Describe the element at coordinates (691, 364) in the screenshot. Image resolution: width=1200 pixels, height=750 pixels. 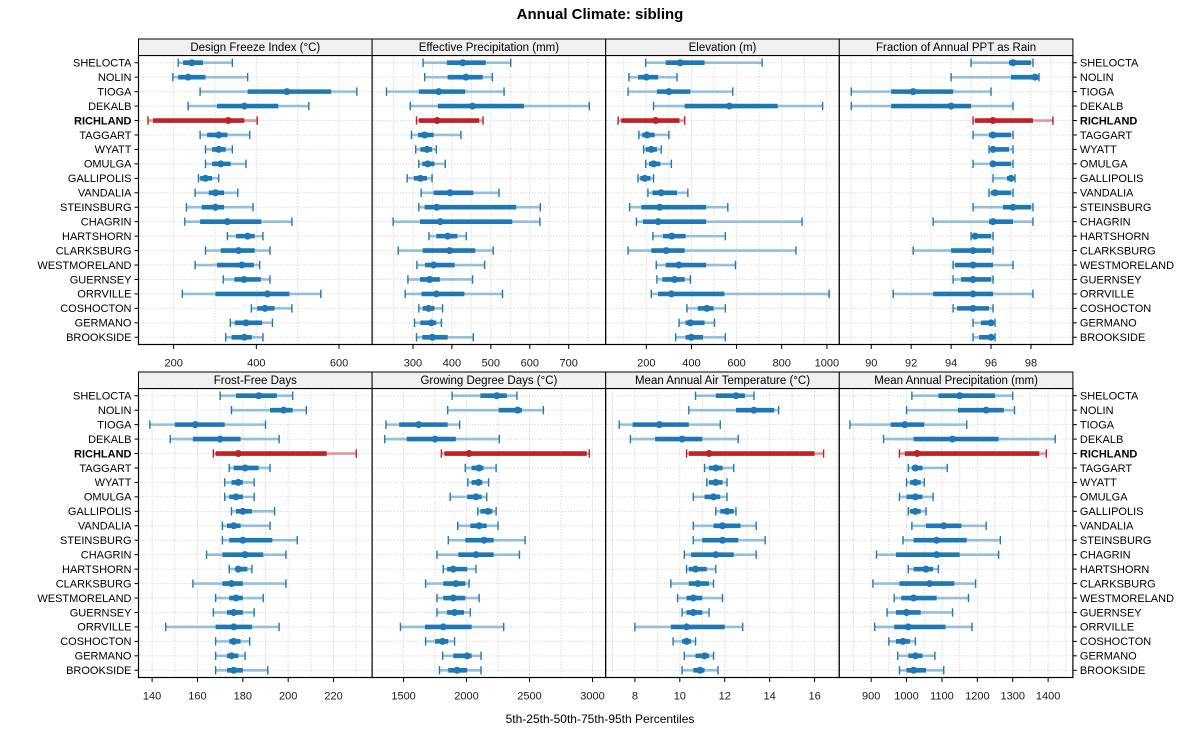
I see `x-tick-label: 400` at that location.